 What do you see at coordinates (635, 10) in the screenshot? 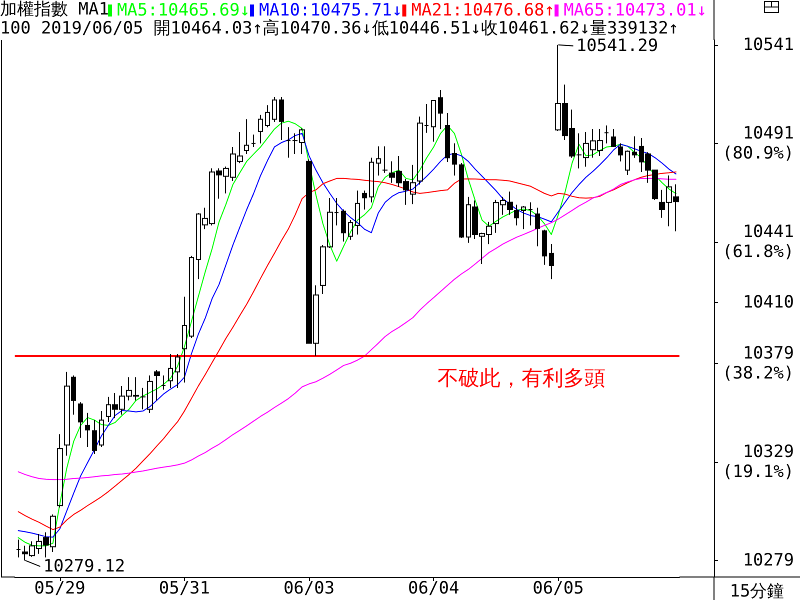
I see `legend-label: MA65:10473.01↓` at bounding box center [635, 10].